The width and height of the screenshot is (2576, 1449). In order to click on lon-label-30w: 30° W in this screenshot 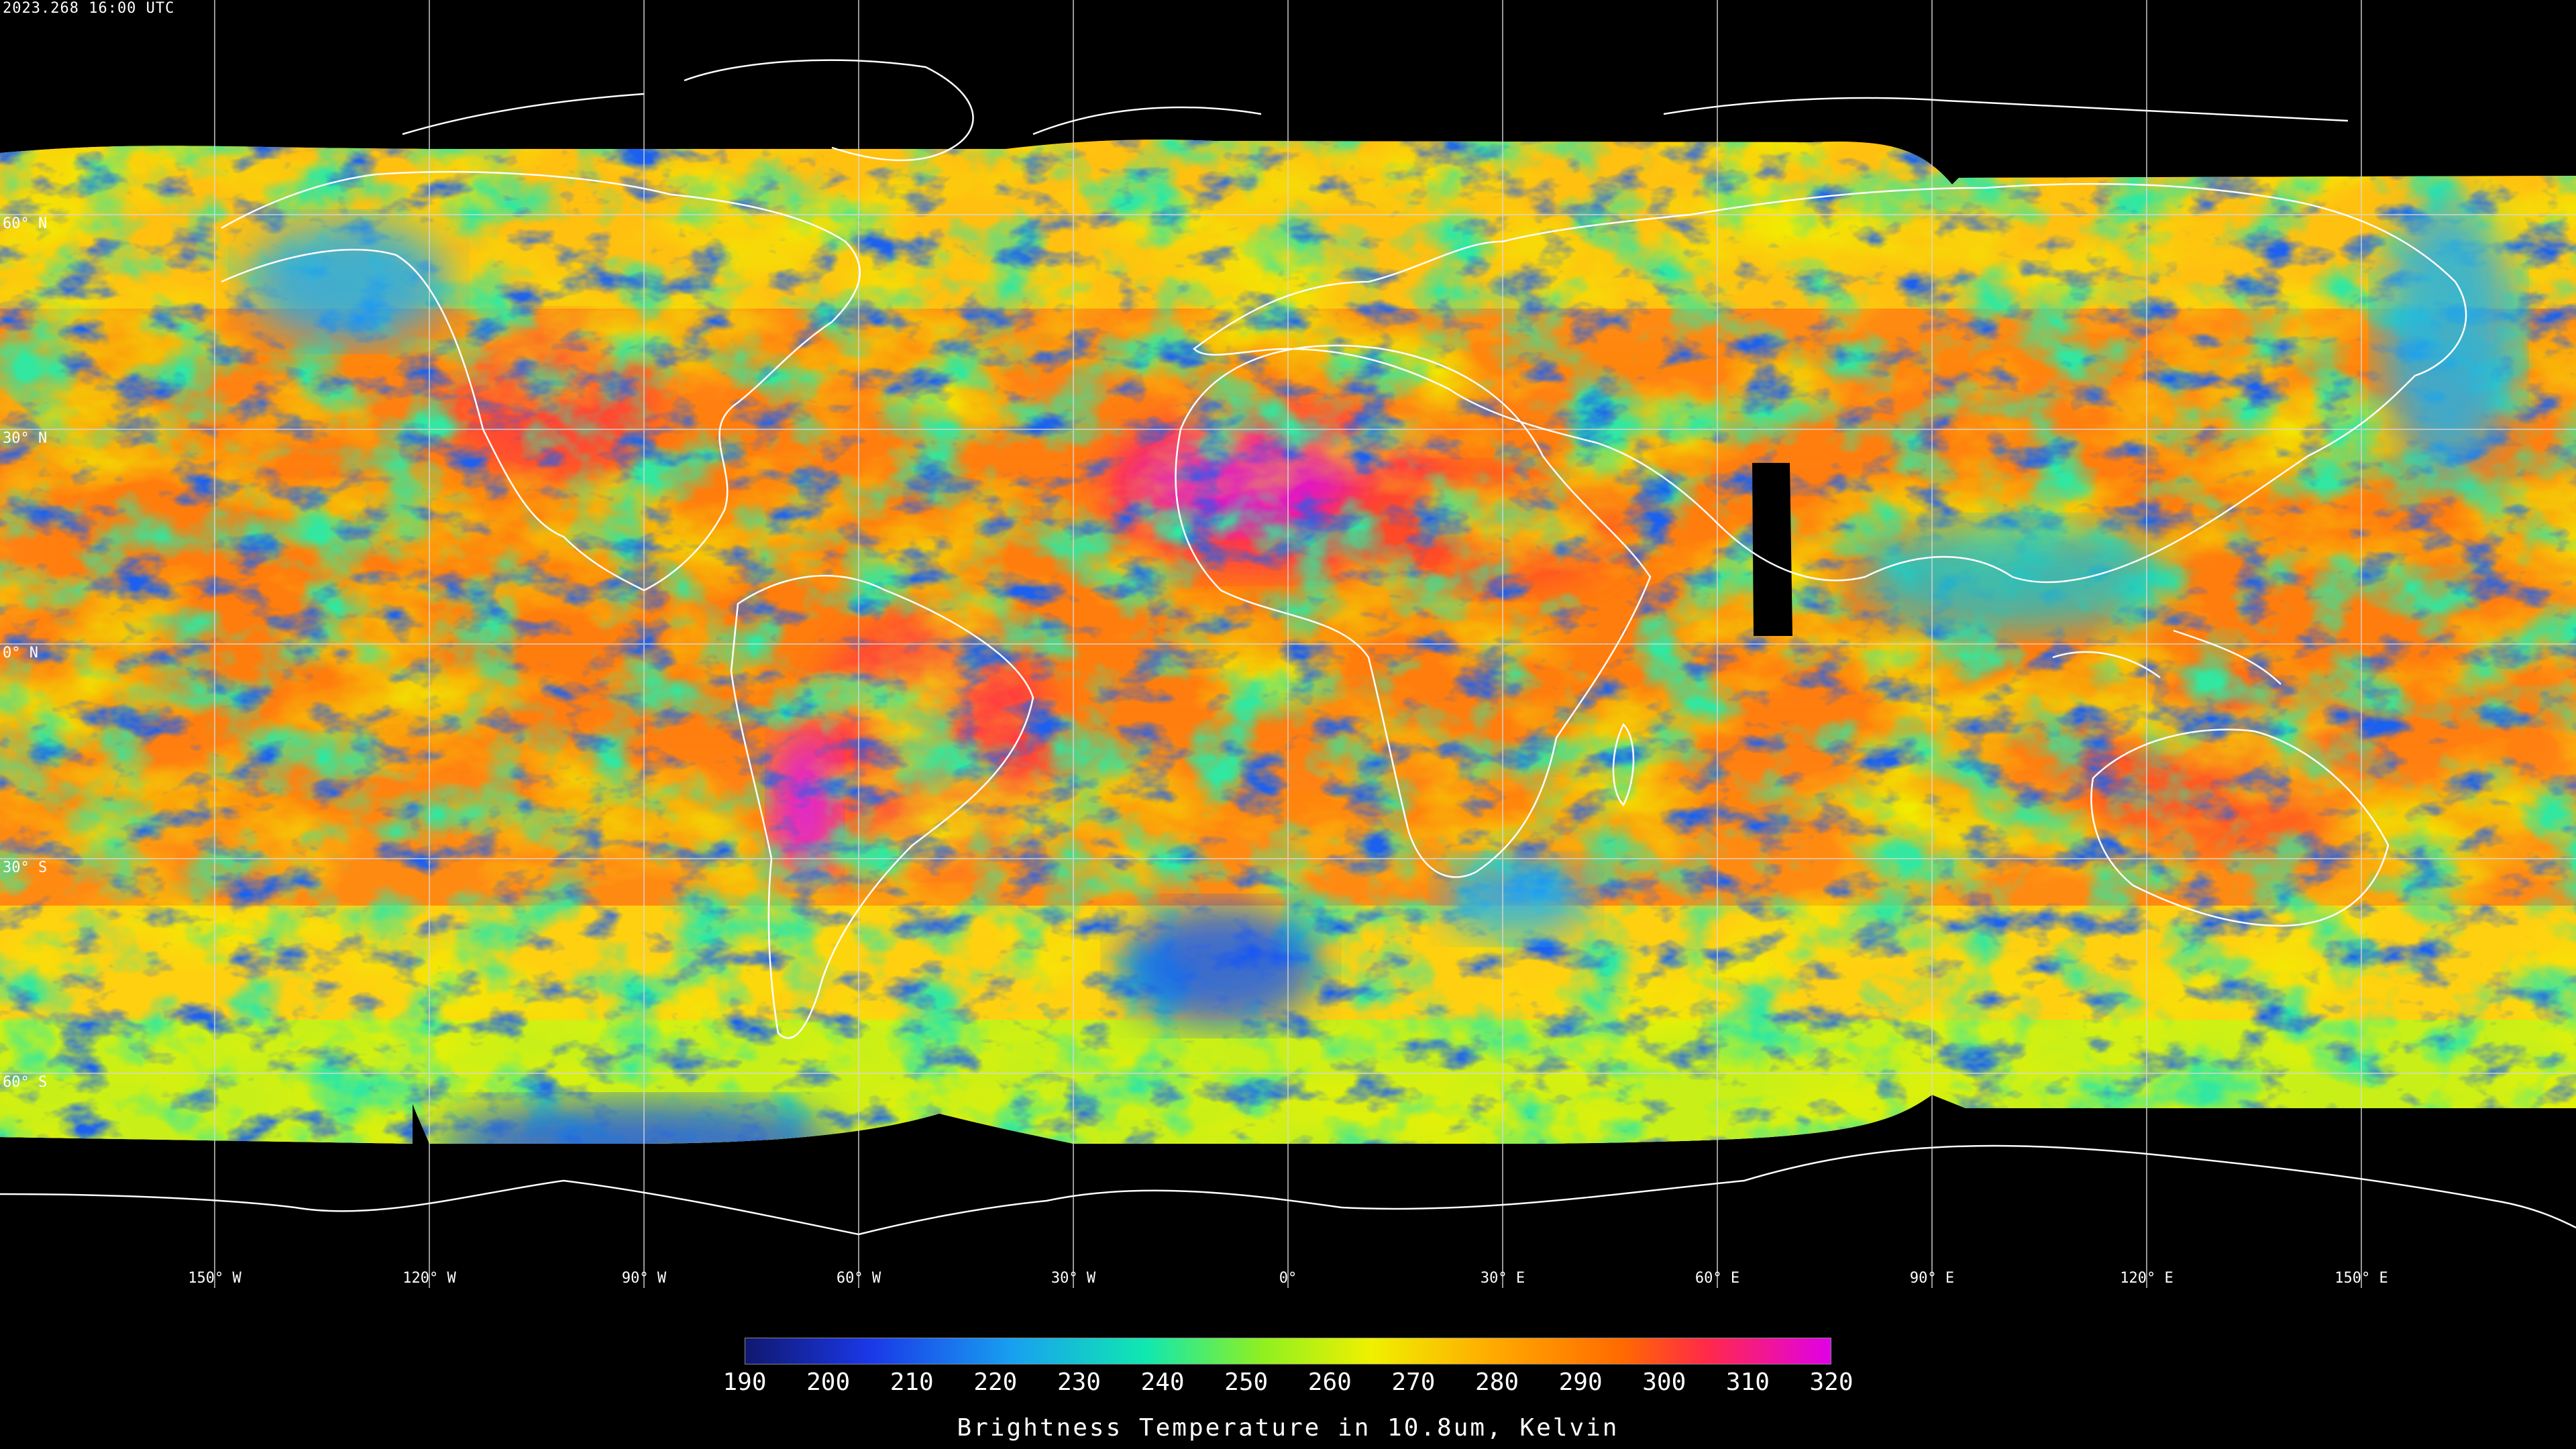, I will do `click(1073, 1278)`.